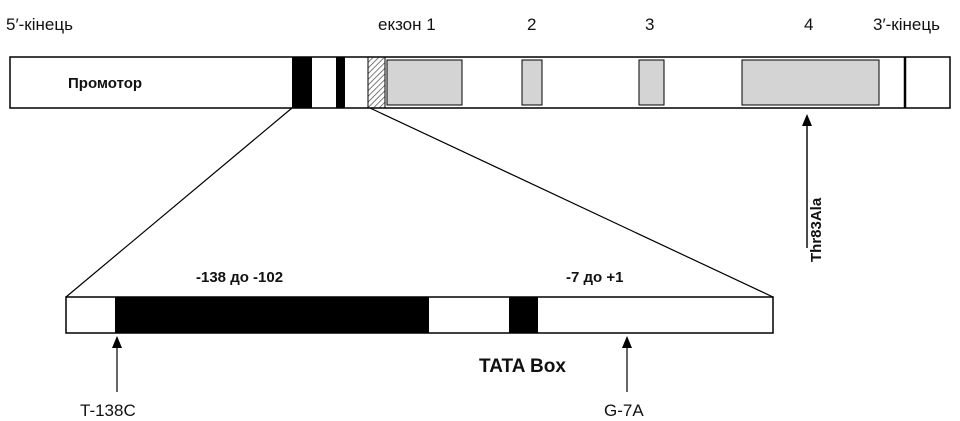 The image size is (960, 421). What do you see at coordinates (532, 82) in the screenshot?
I see `exon2-box` at bounding box center [532, 82].